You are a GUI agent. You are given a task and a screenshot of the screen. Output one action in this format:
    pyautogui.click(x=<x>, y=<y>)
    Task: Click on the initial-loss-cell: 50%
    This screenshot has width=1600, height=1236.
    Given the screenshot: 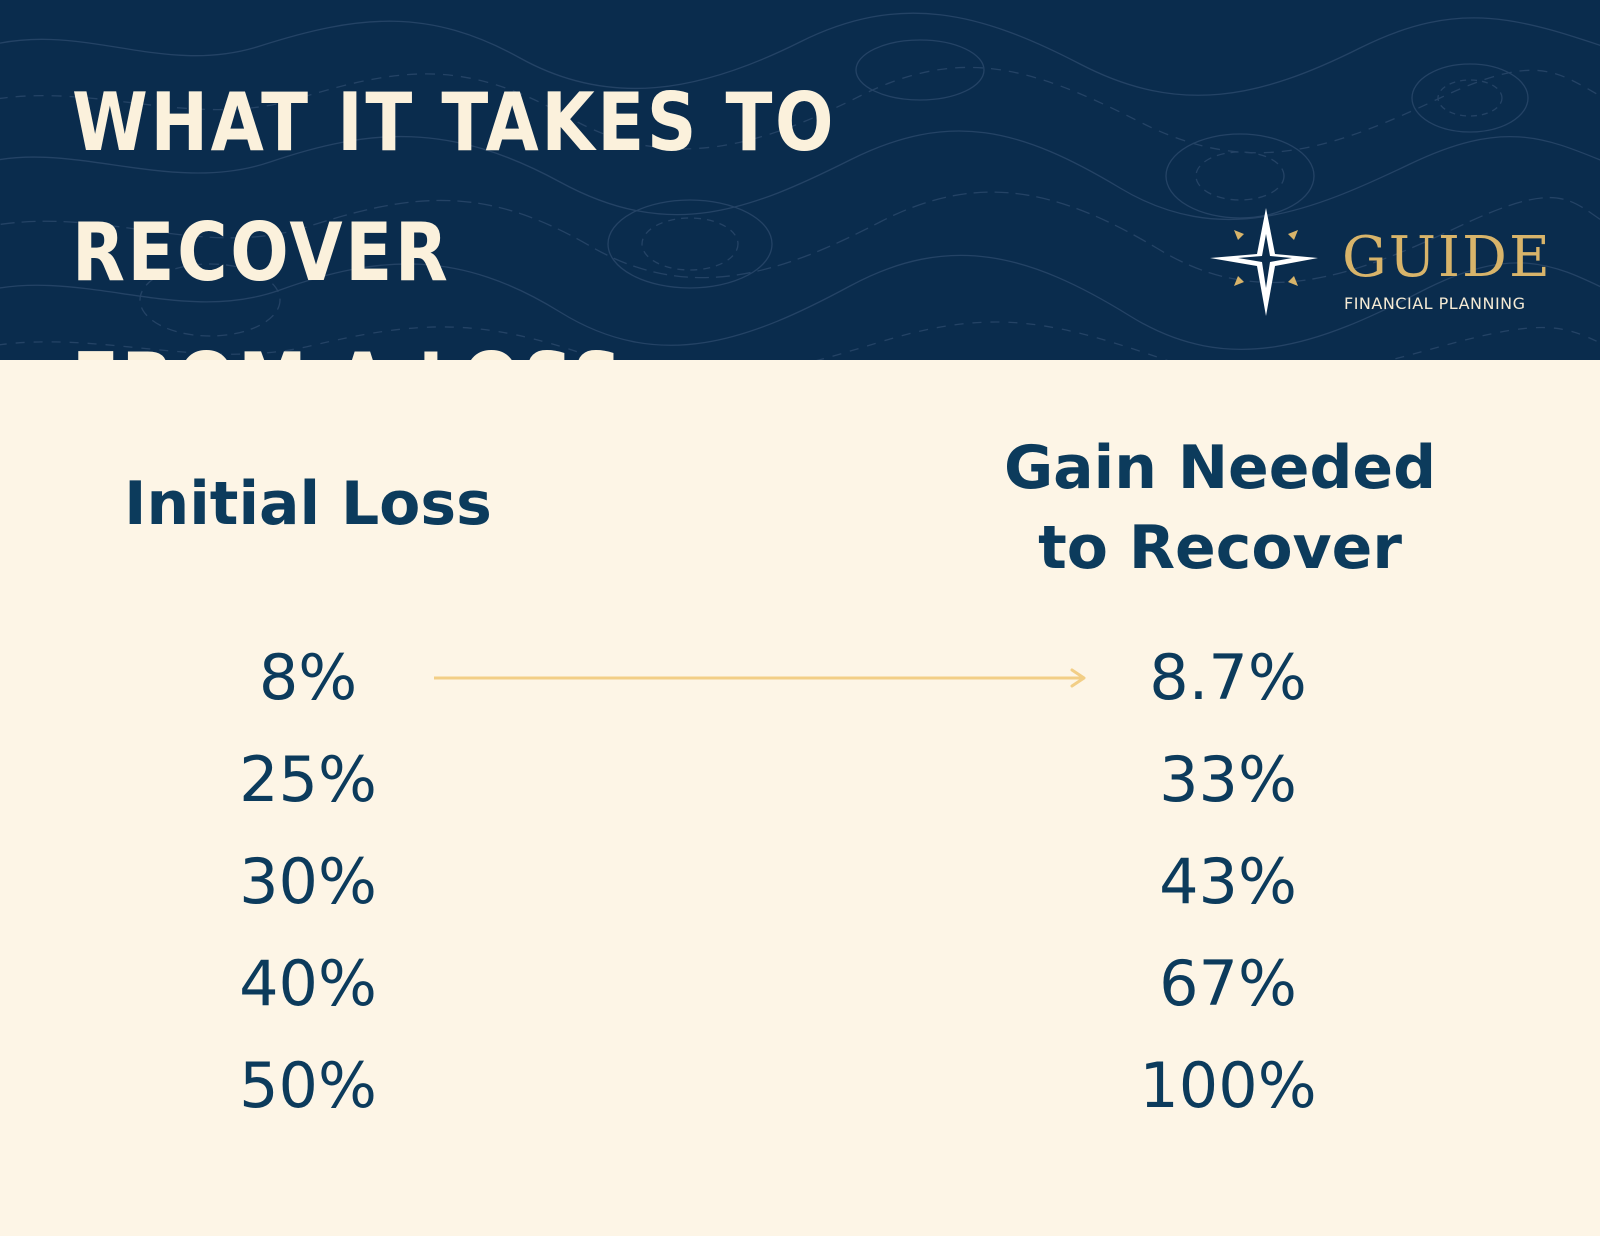 What is the action you would take?
    pyautogui.click(x=308, y=1085)
    